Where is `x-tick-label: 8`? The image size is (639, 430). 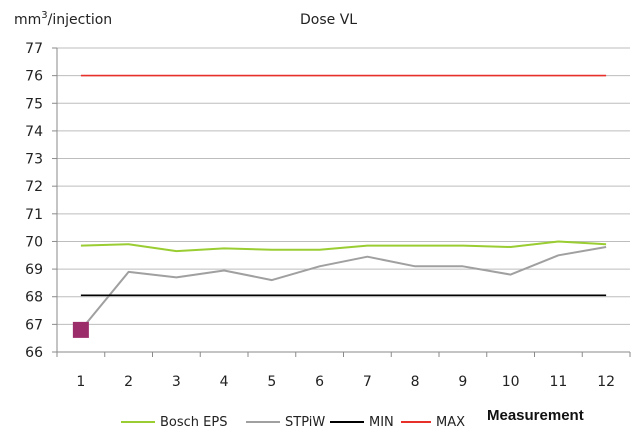 x-tick-label: 8 is located at coordinates (415, 382).